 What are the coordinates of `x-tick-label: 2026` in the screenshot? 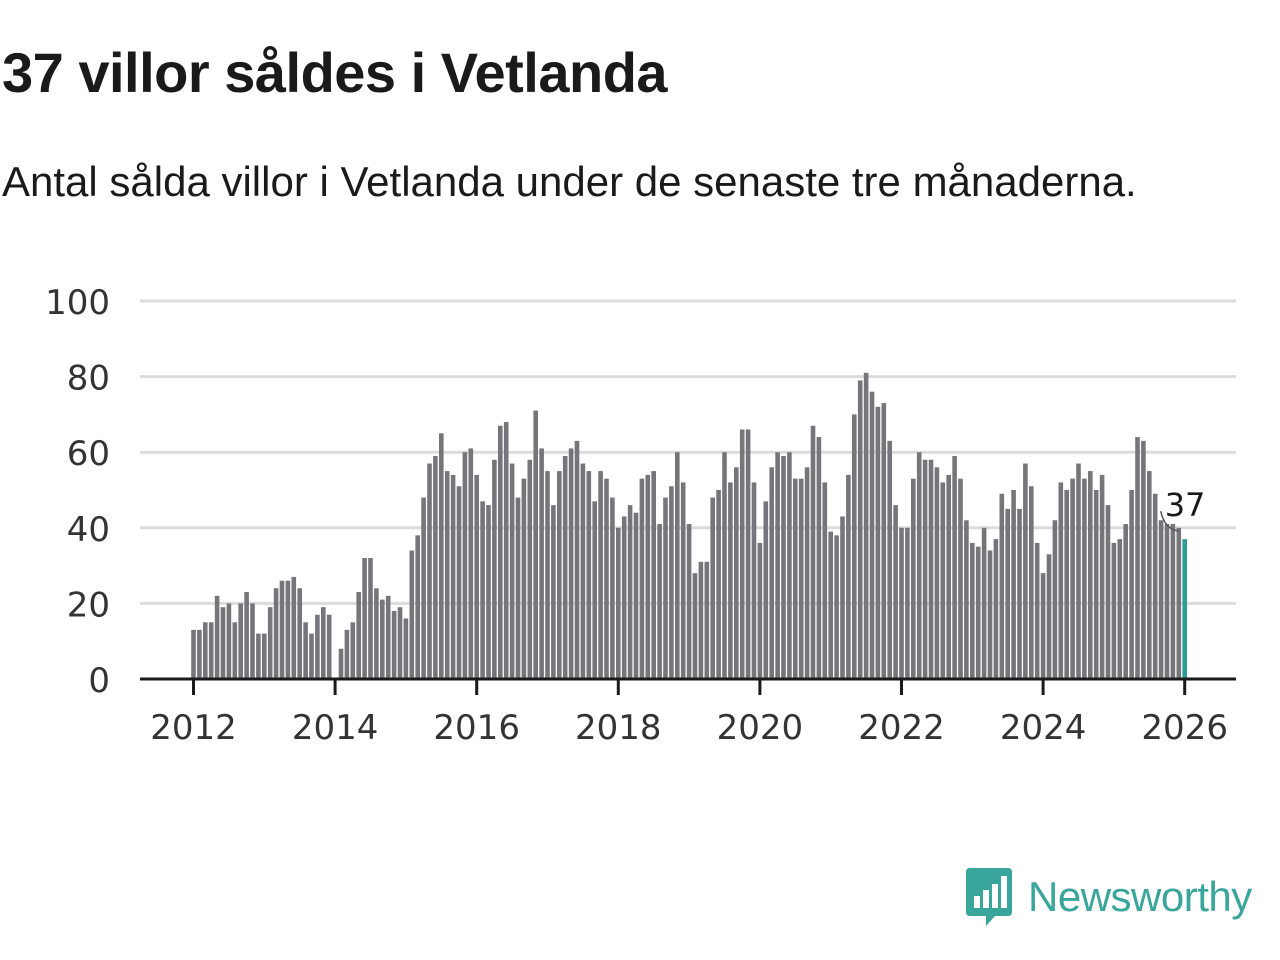 It's located at (1184, 728).